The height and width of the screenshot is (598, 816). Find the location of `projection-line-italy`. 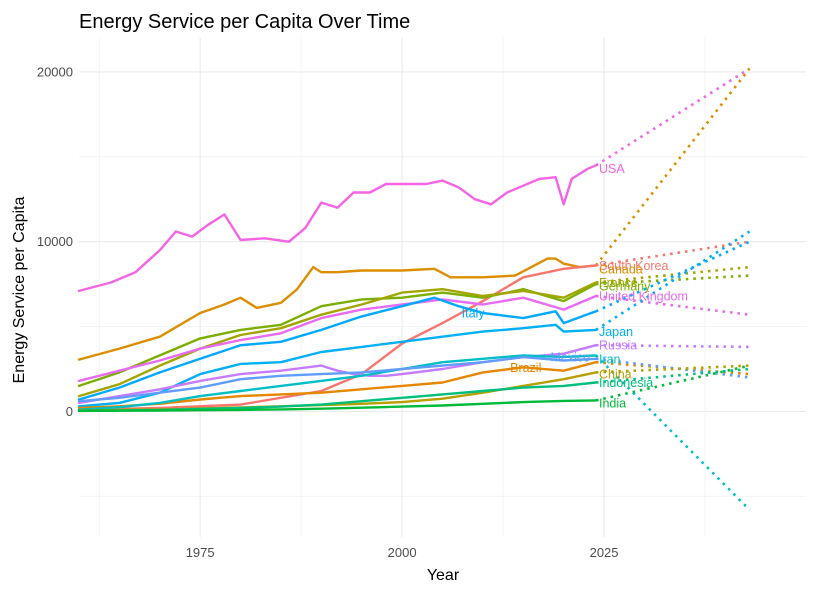

projection-line-italy is located at coordinates (673, 276).